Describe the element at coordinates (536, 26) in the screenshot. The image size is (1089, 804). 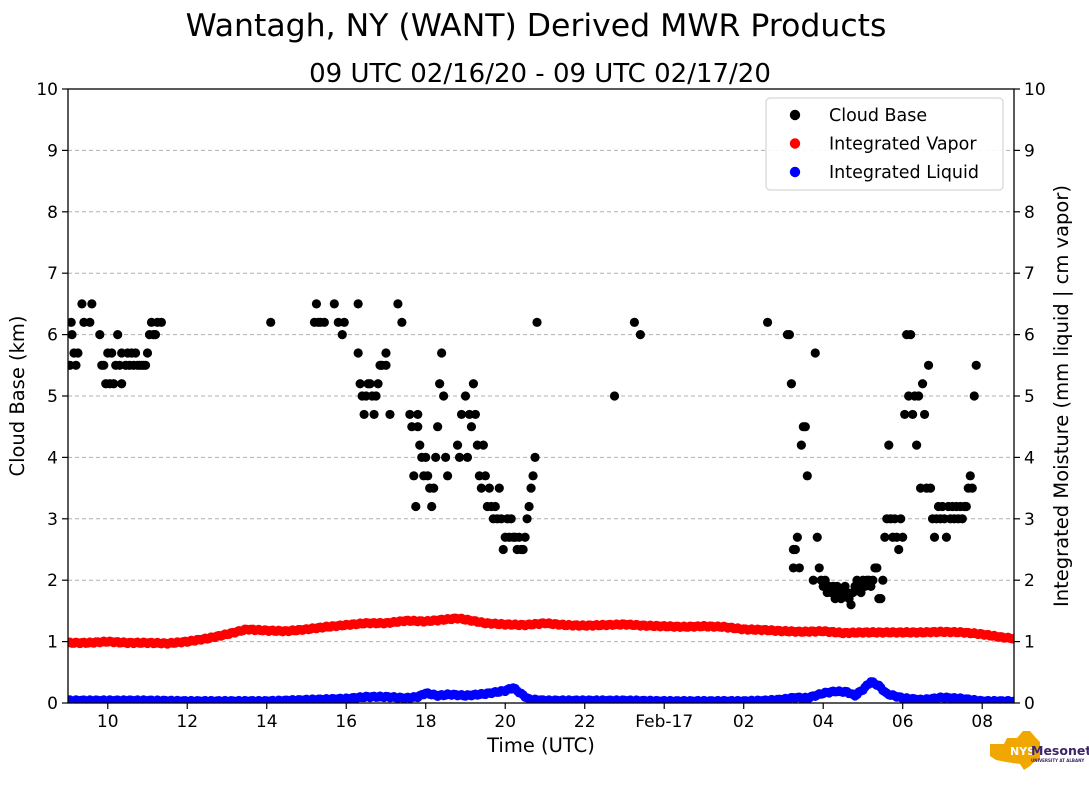
I see `chart-title: Wantagh, NY (WANT) Derived MWR Products` at that location.